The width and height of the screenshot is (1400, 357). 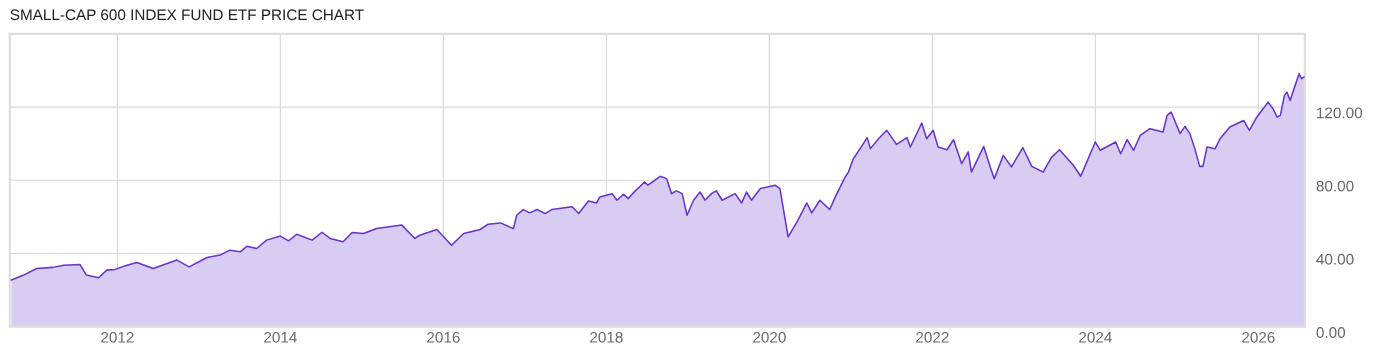 I want to click on x-tick-label: 2020, so click(x=769, y=337).